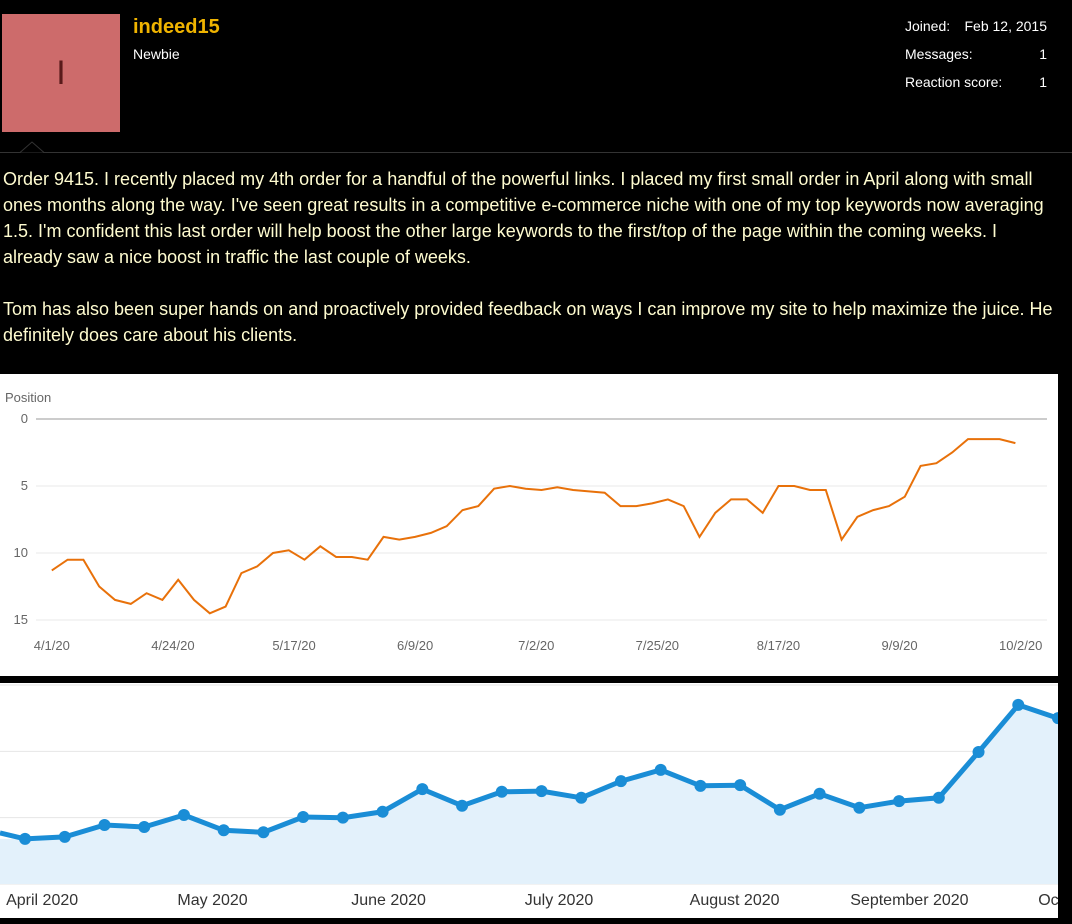  I want to click on x-tick-label: August 2020, so click(735, 900).